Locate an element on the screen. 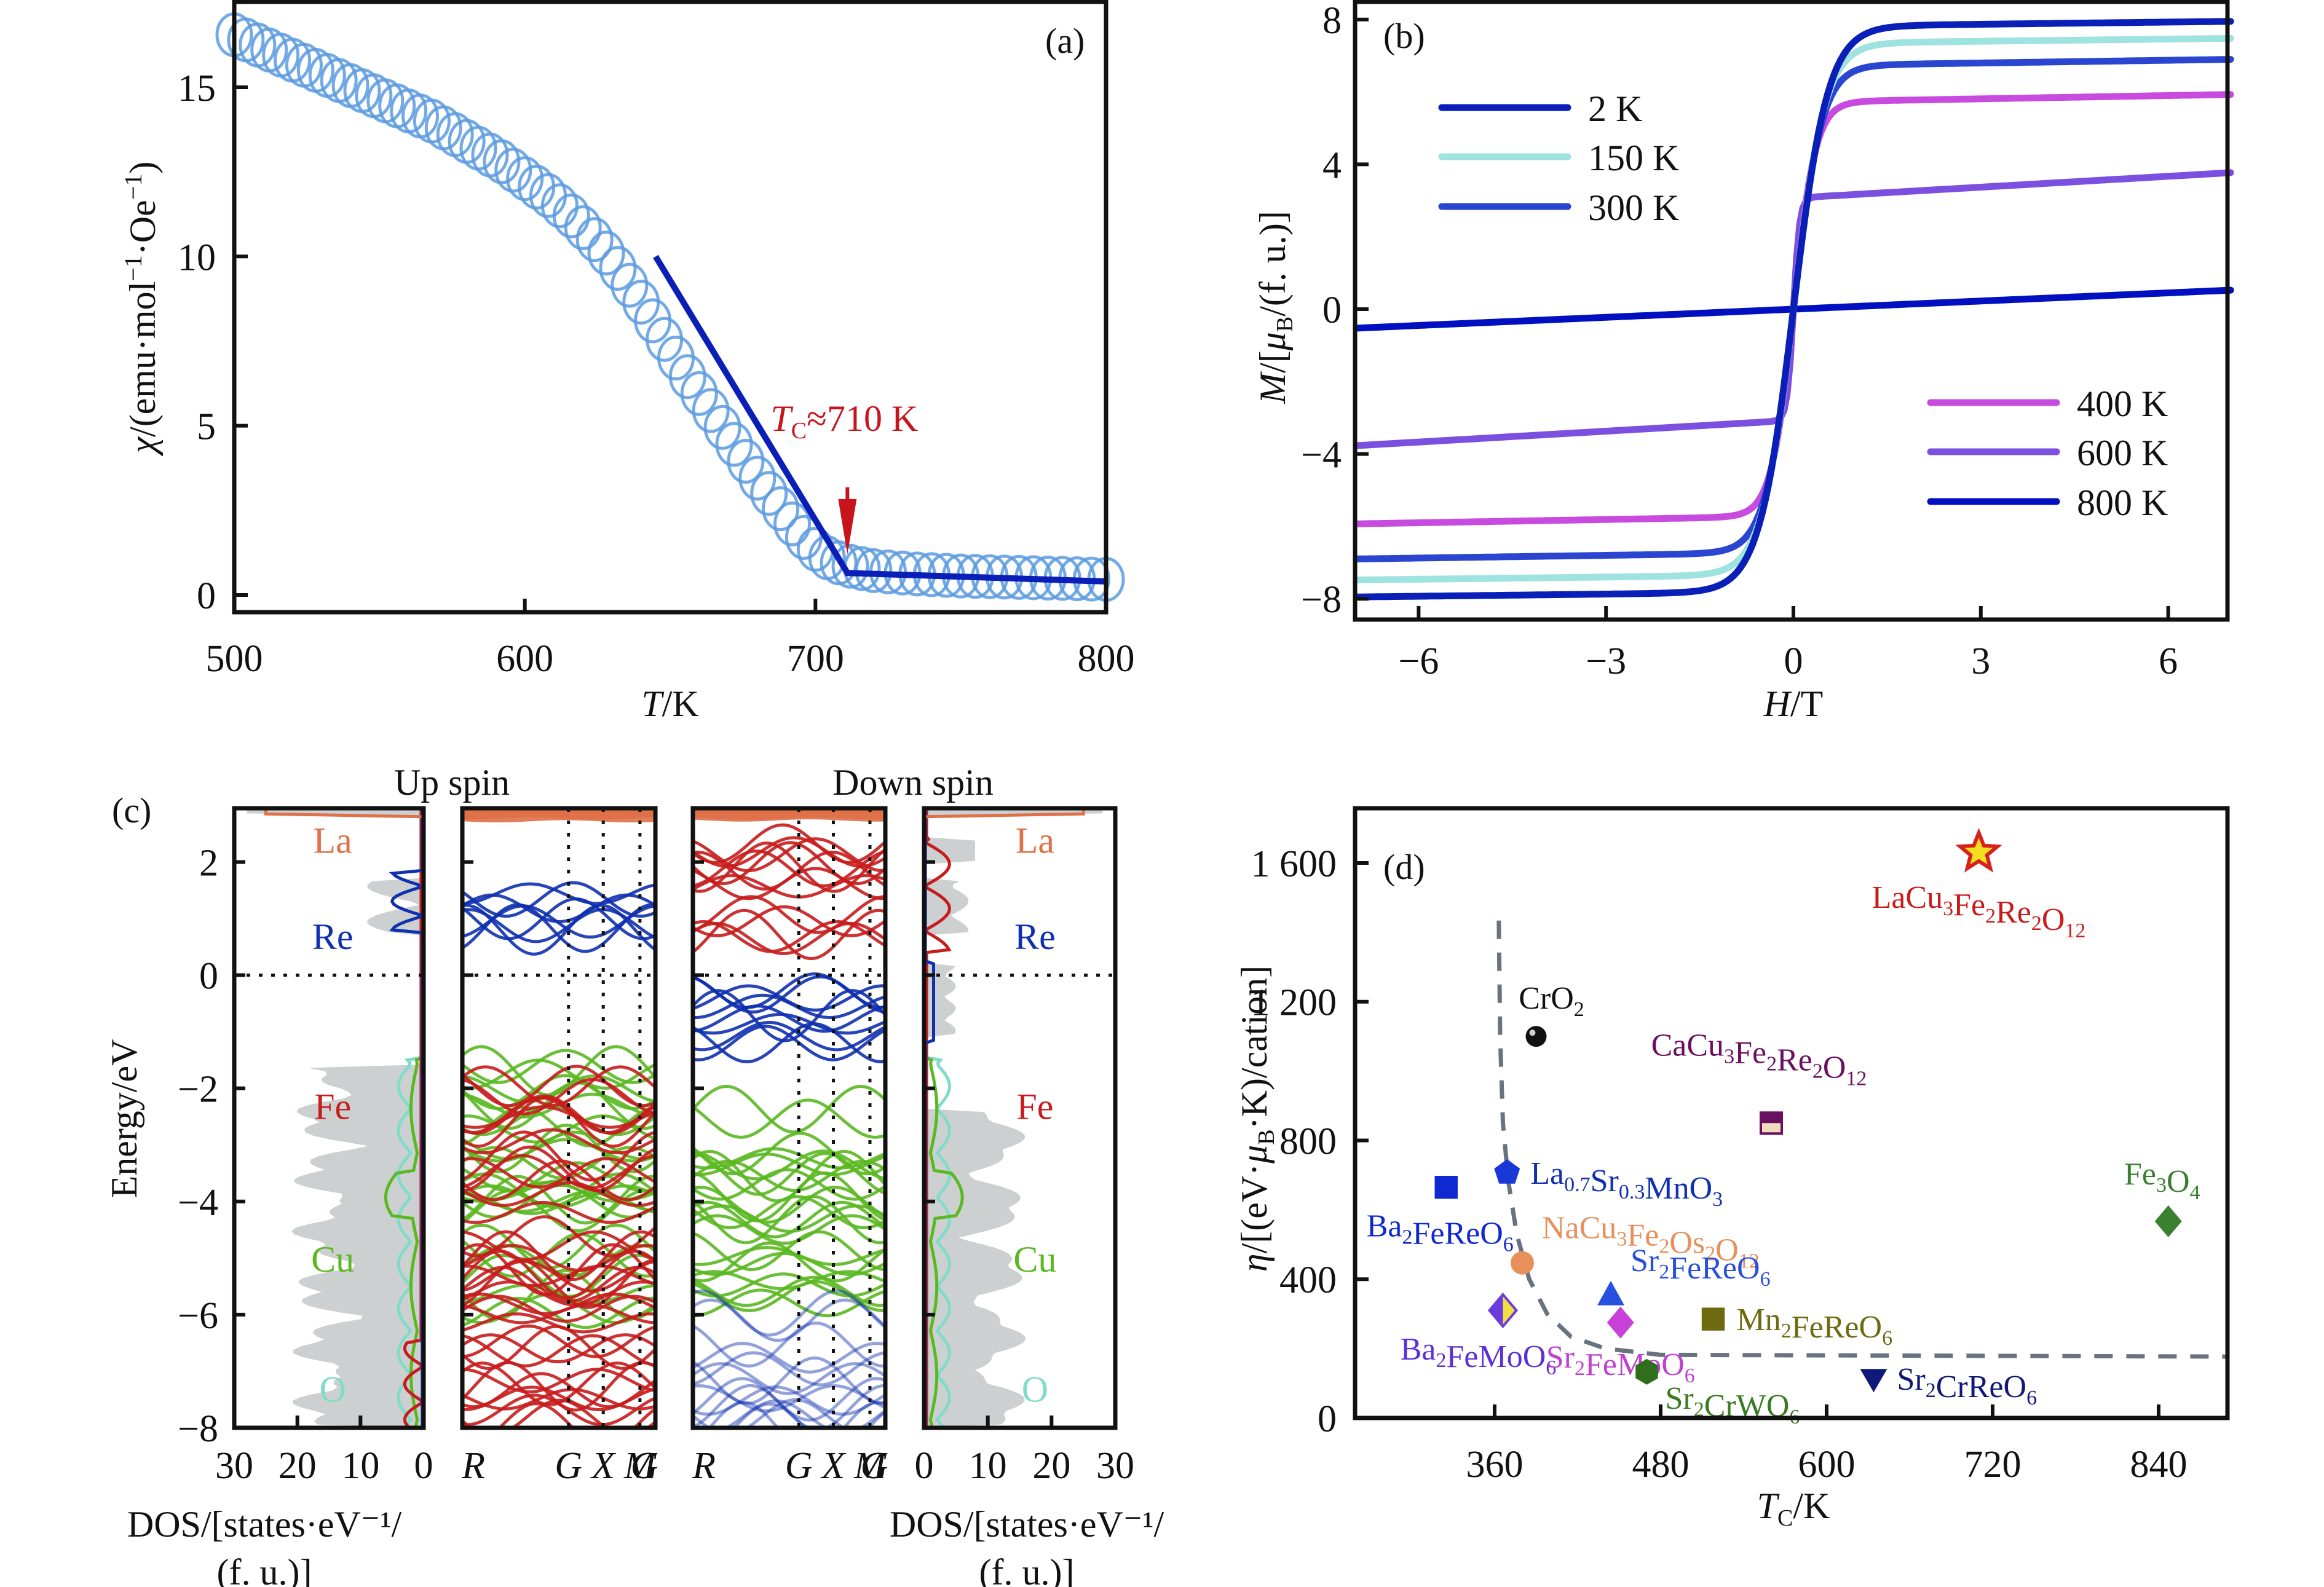  panel-tag-d: (d) is located at coordinates (1404, 867).